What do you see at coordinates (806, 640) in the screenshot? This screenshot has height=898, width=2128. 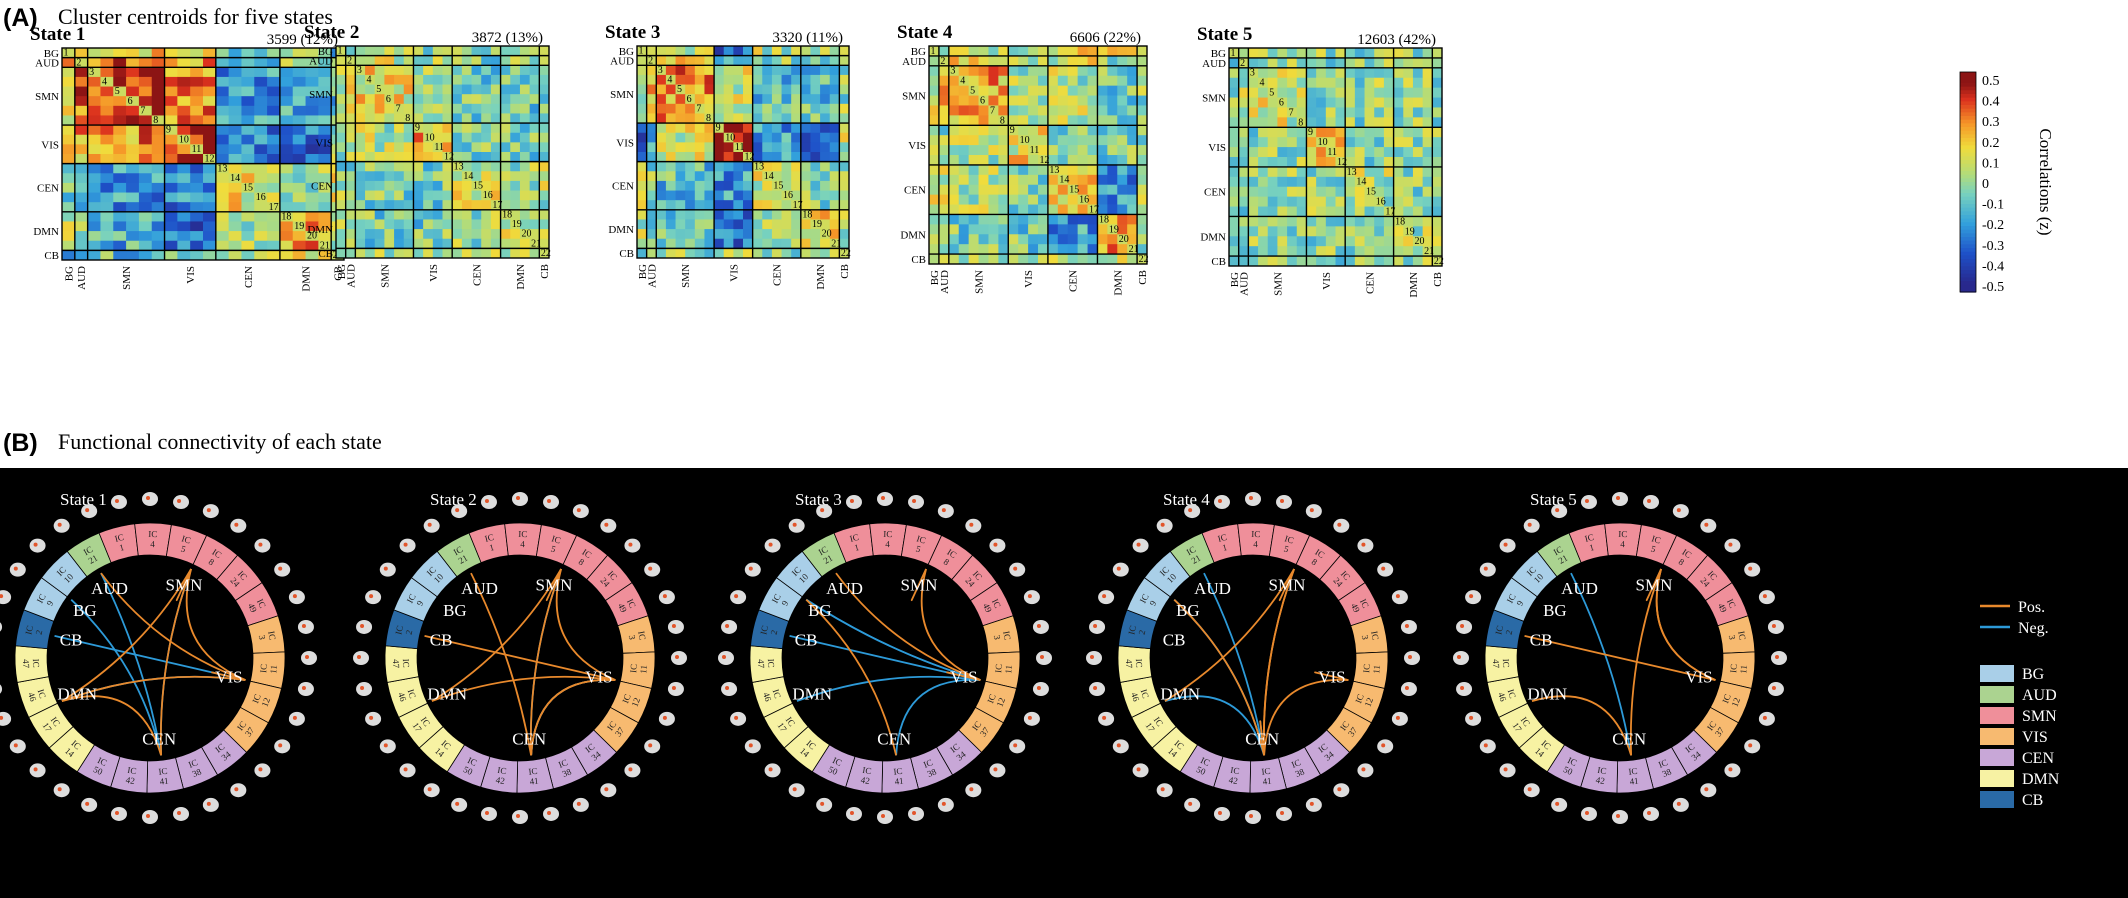 I see `network-label: CB` at bounding box center [806, 640].